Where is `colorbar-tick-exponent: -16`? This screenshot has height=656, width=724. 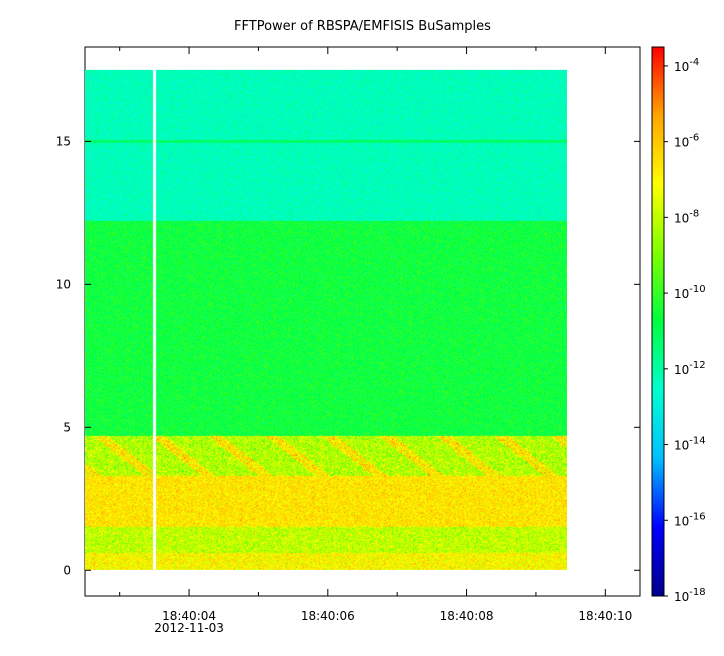 colorbar-tick-exponent: -16 is located at coordinates (697, 516).